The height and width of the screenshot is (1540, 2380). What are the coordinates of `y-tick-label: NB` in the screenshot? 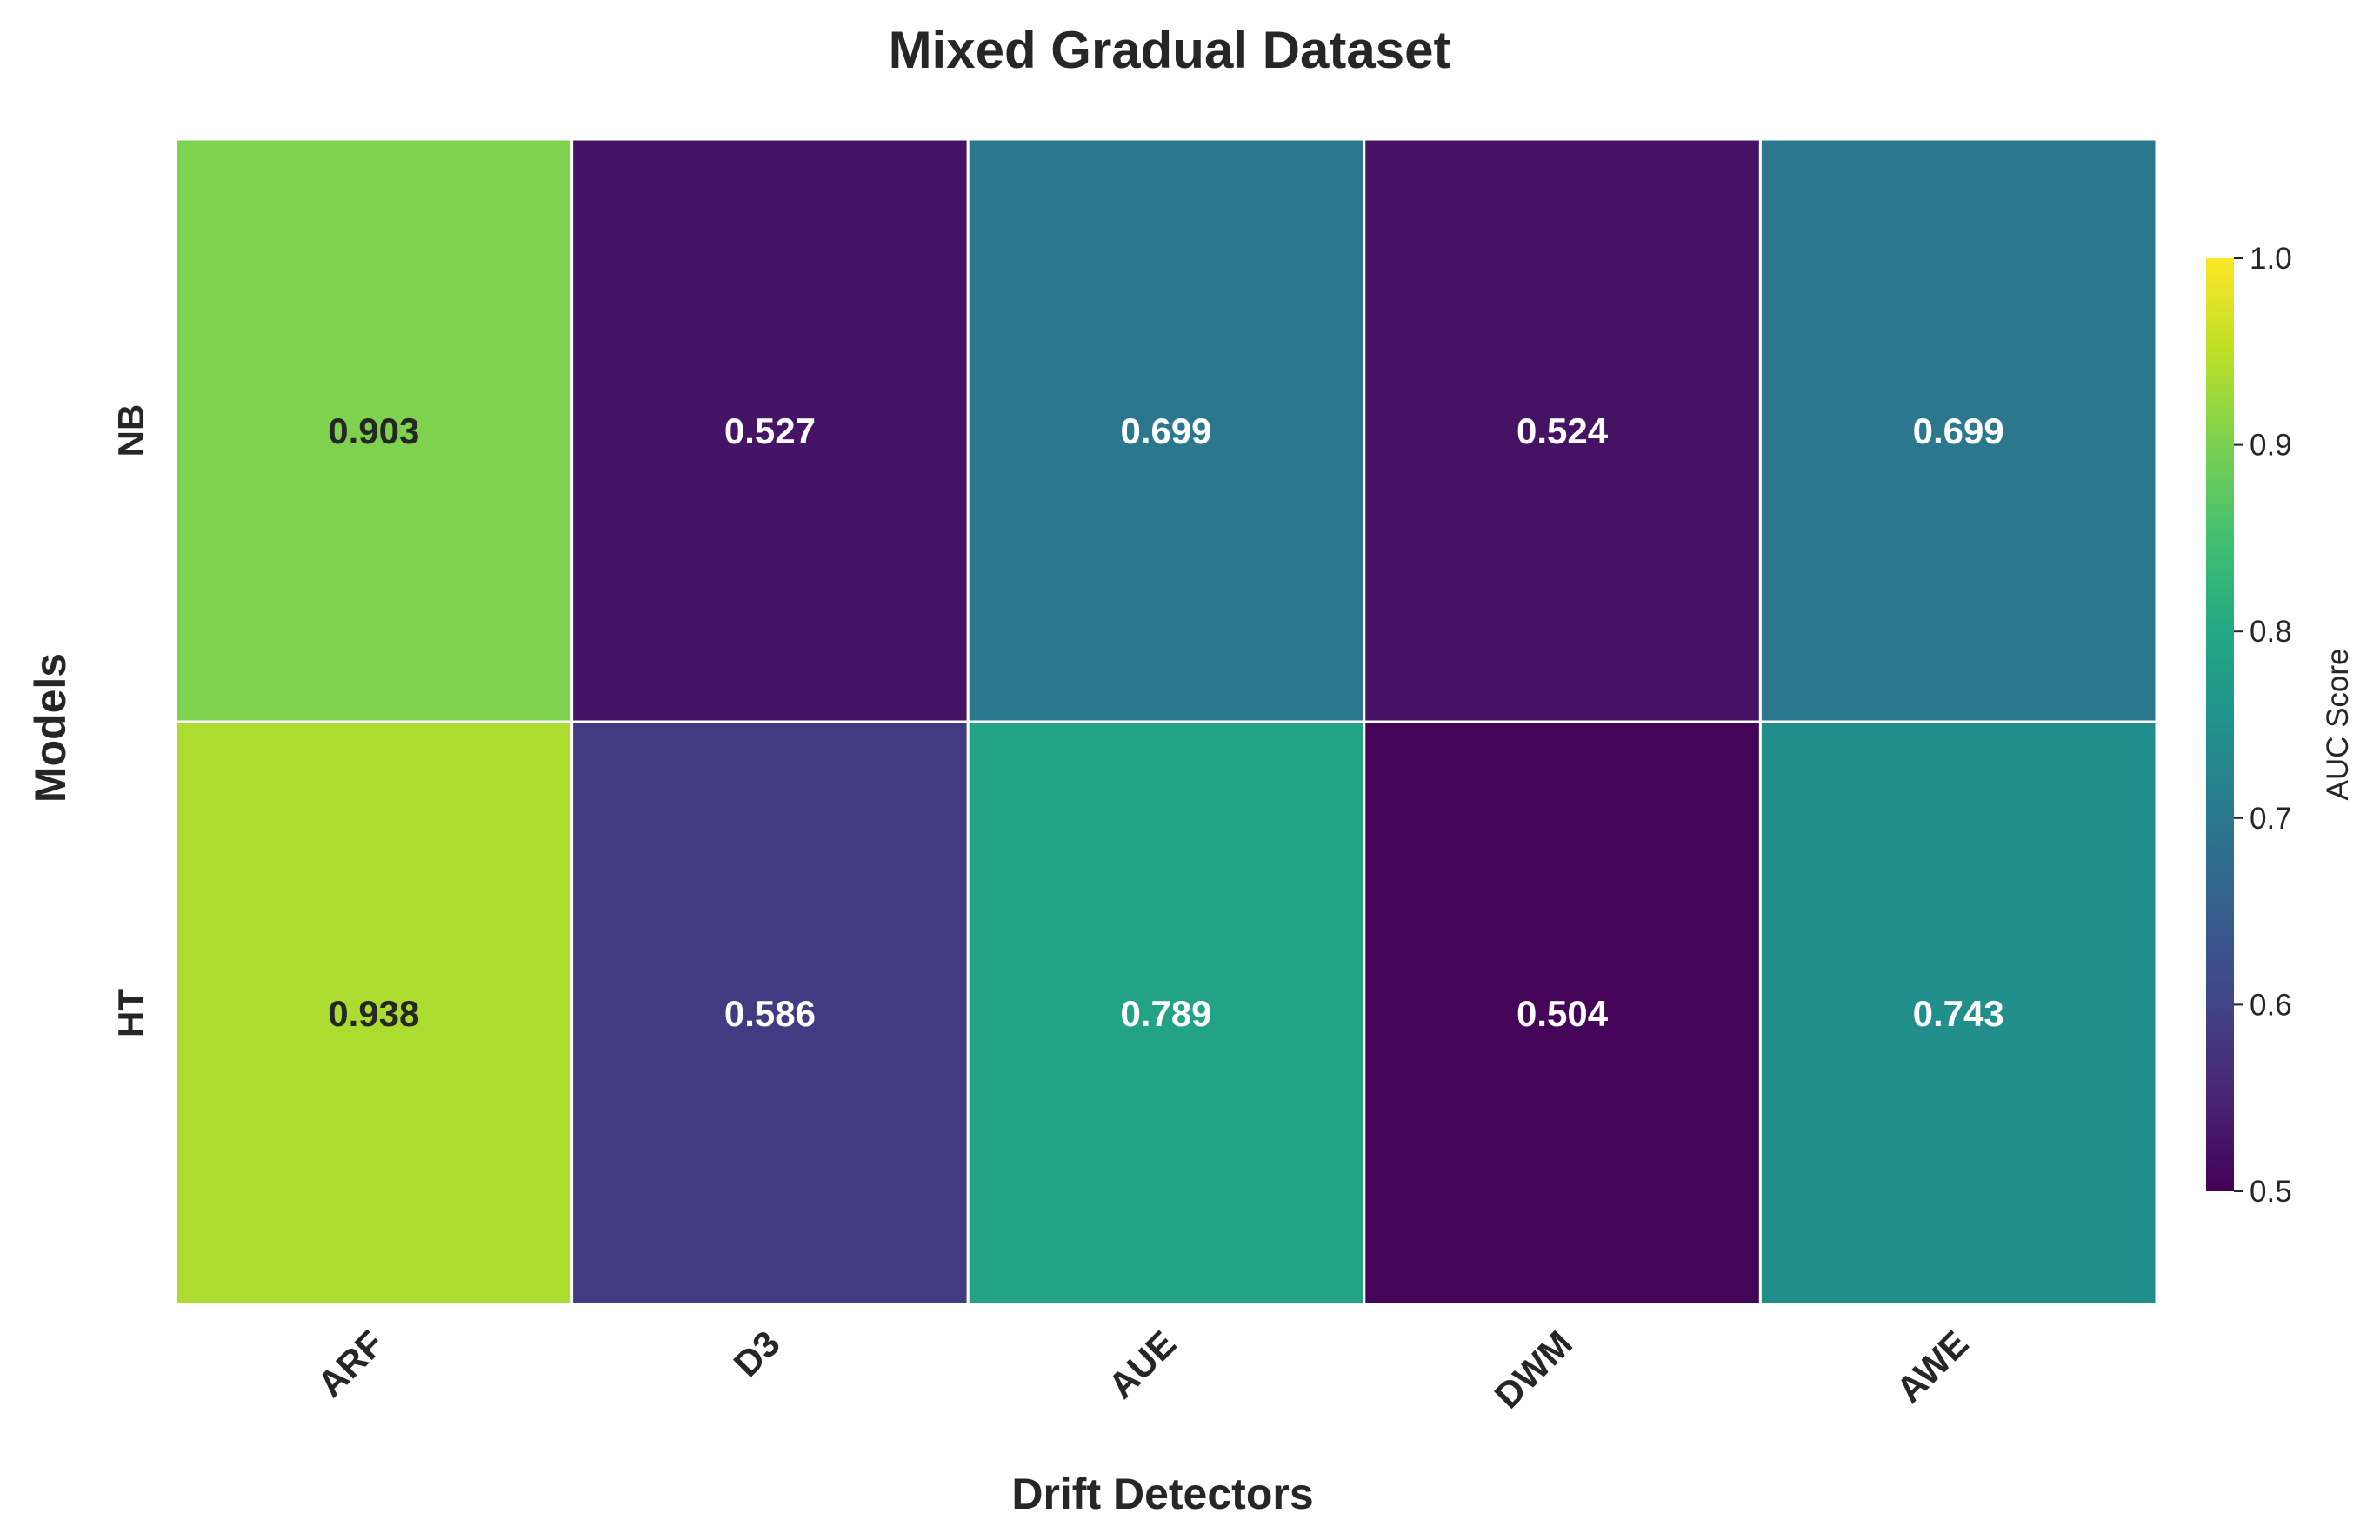 It's located at (130, 430).